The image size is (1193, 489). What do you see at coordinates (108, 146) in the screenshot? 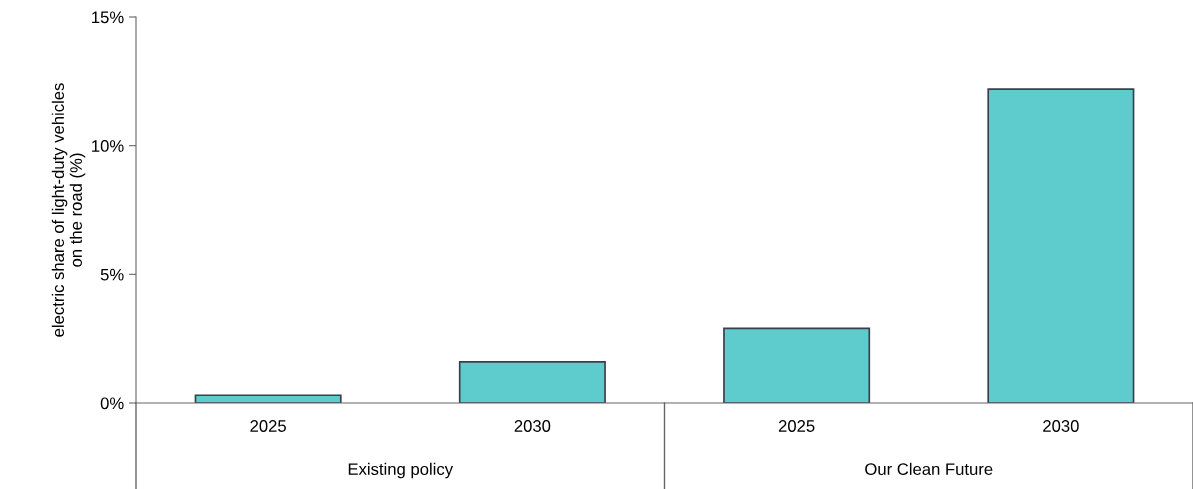
I see `y-tick-label: 10%` at bounding box center [108, 146].